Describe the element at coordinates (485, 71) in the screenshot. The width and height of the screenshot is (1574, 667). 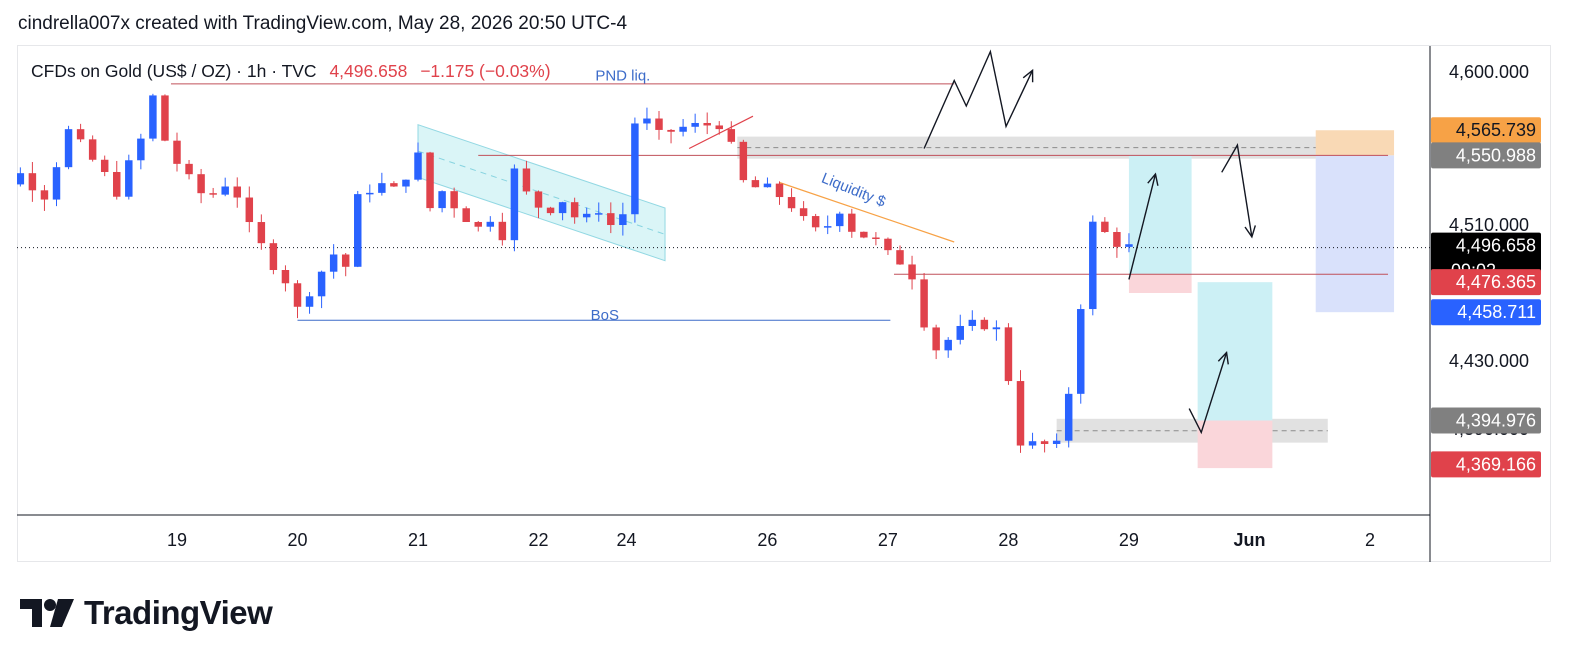
I see `price-change: −1.175 (−0.03%)` at that location.